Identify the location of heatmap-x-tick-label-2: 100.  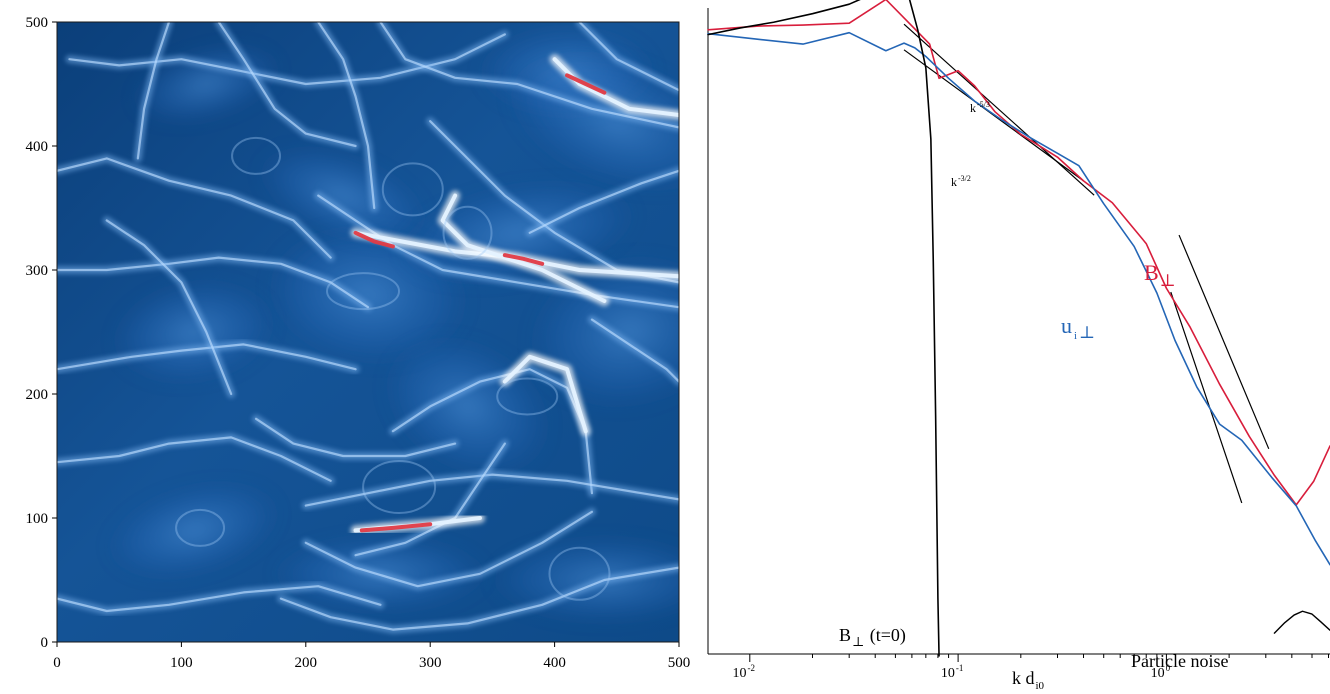
(181, 663).